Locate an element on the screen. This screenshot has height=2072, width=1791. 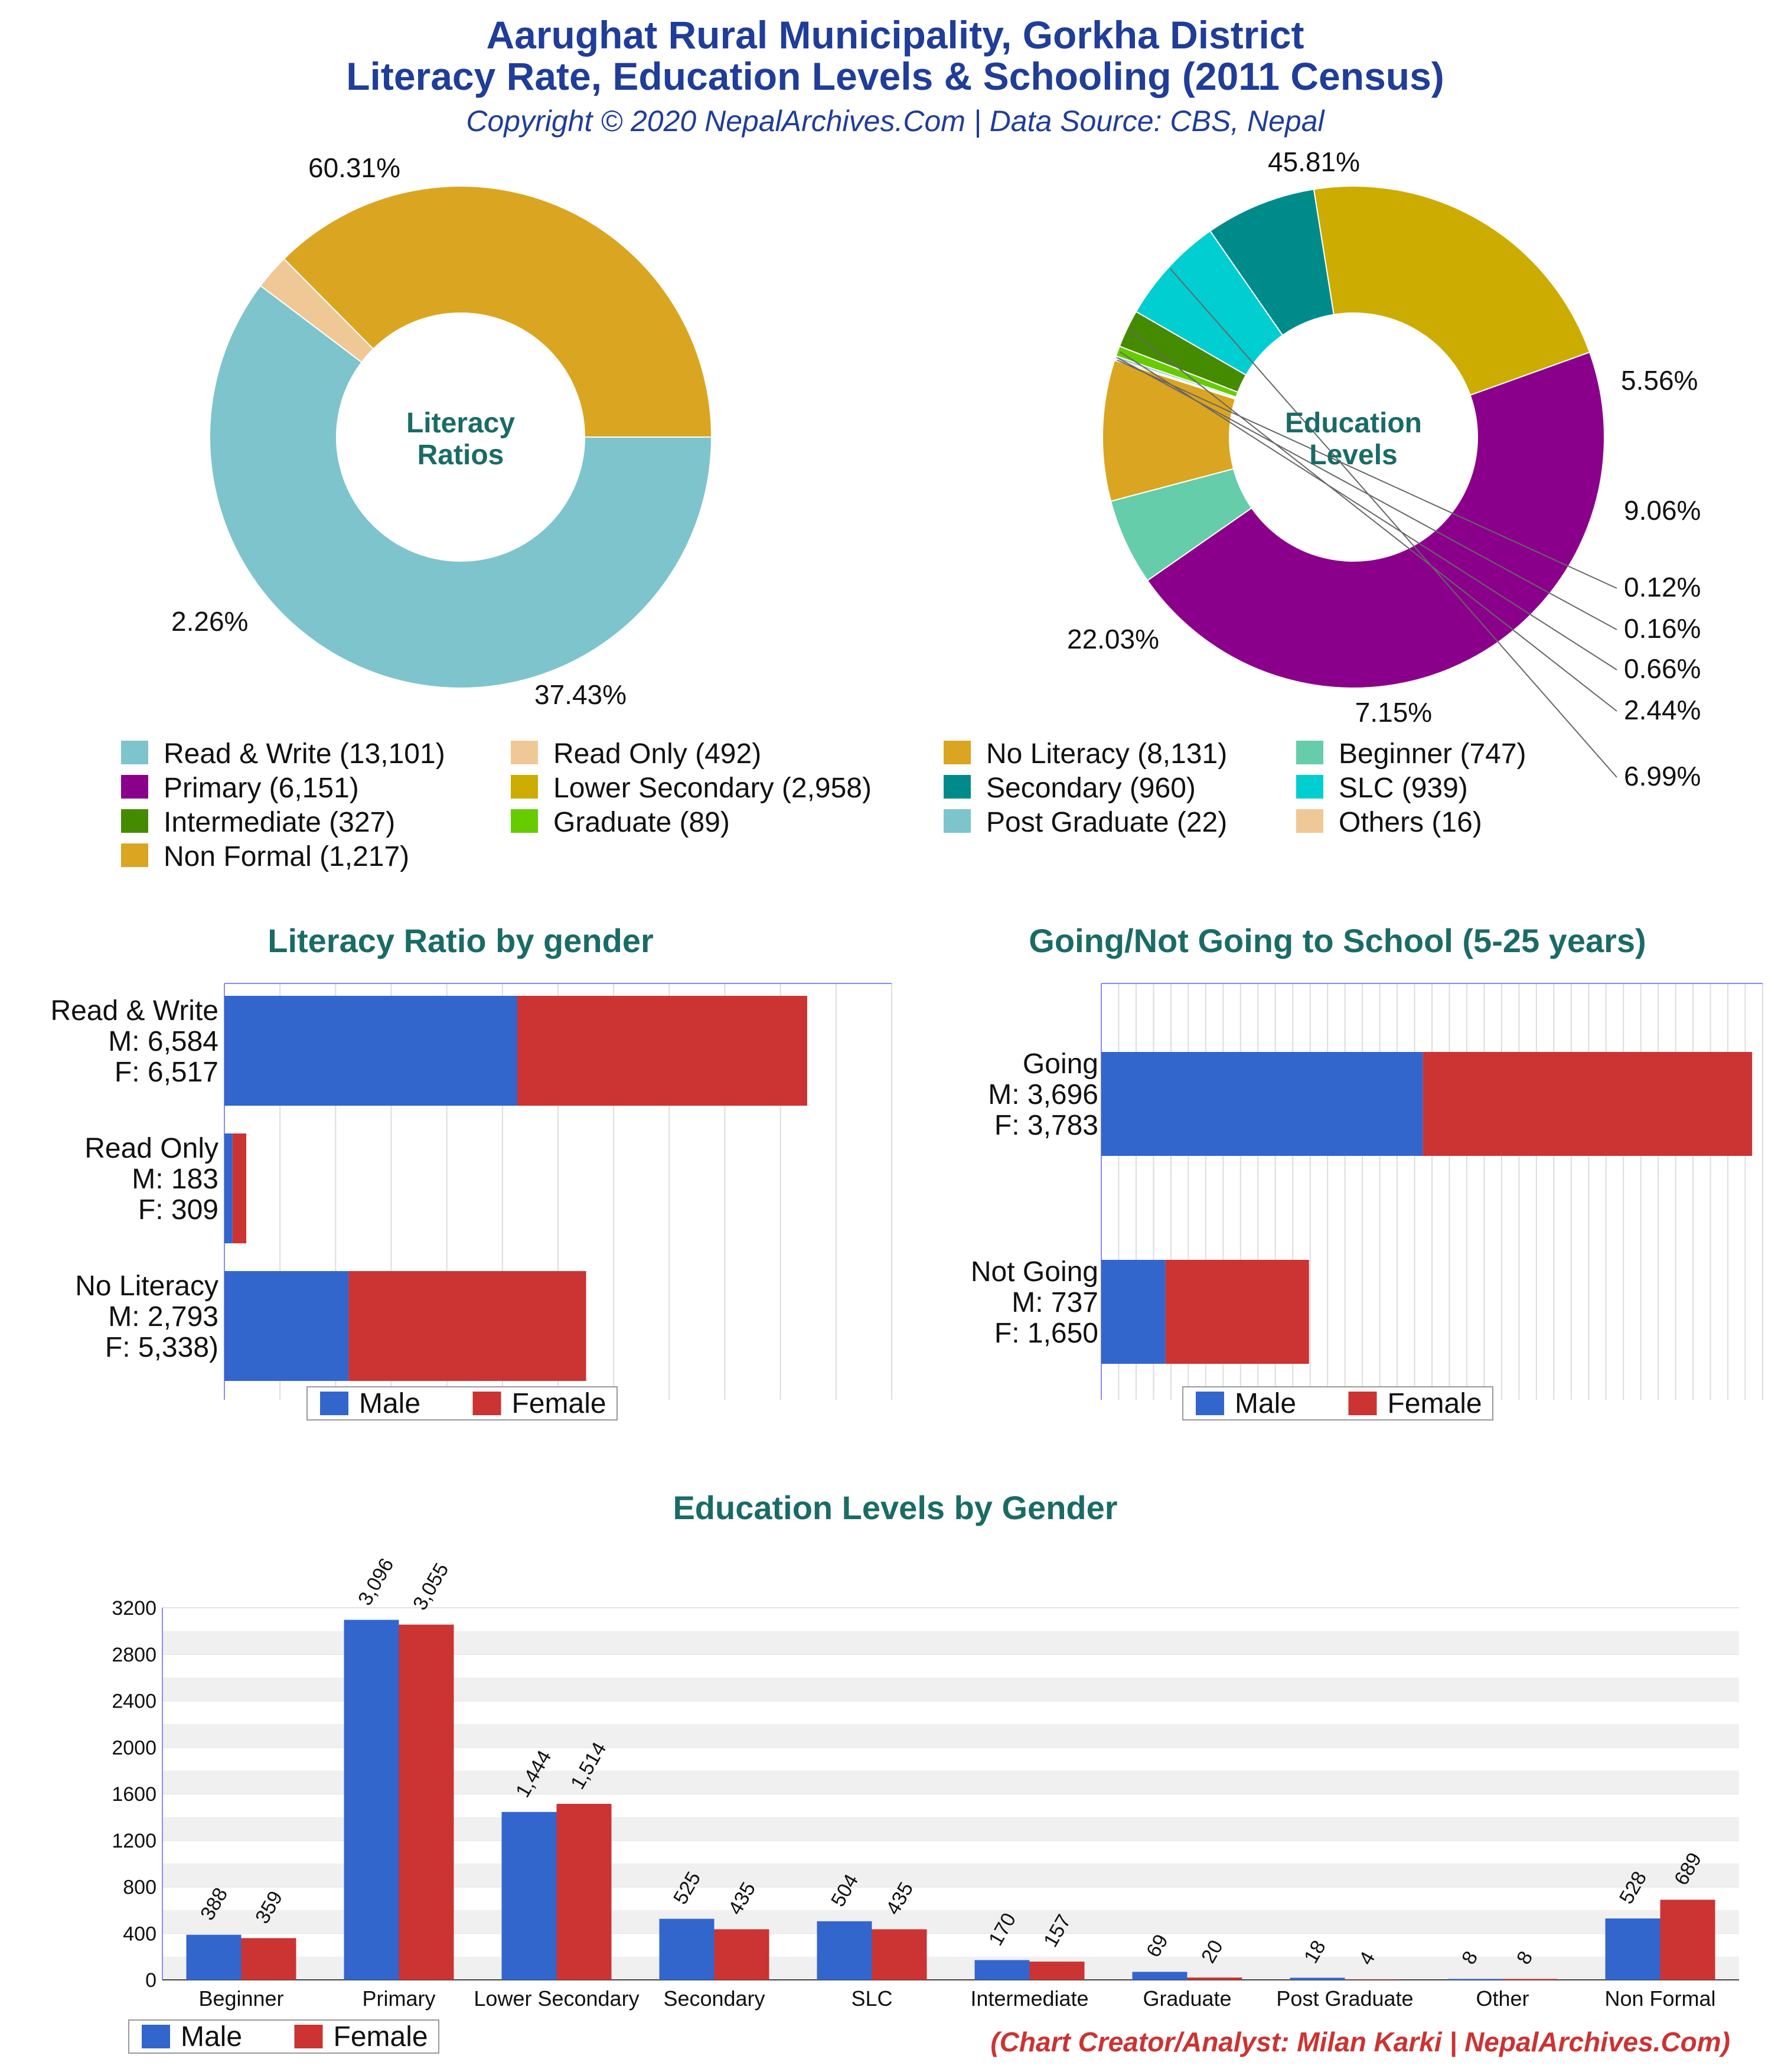
data-label: 3,055 is located at coordinates (431, 1586).